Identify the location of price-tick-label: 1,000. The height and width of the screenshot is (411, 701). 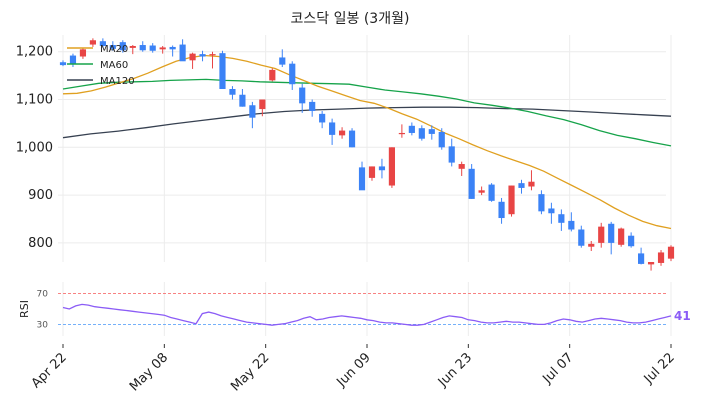
(34, 147).